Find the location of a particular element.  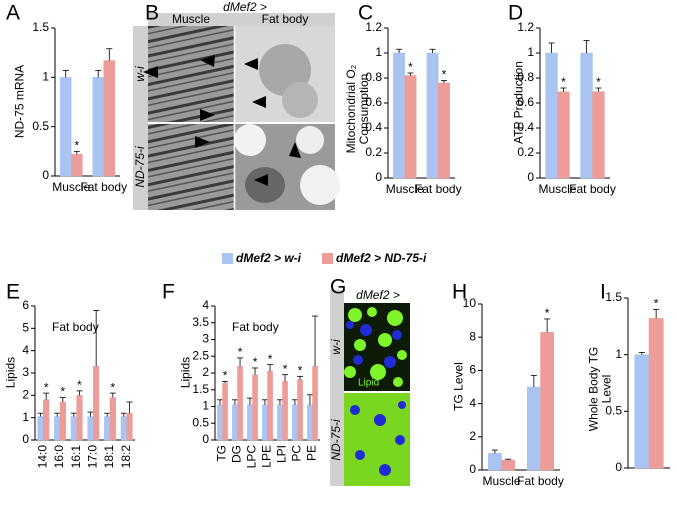

x-tick-label: LPI is located at coordinates (282, 454).